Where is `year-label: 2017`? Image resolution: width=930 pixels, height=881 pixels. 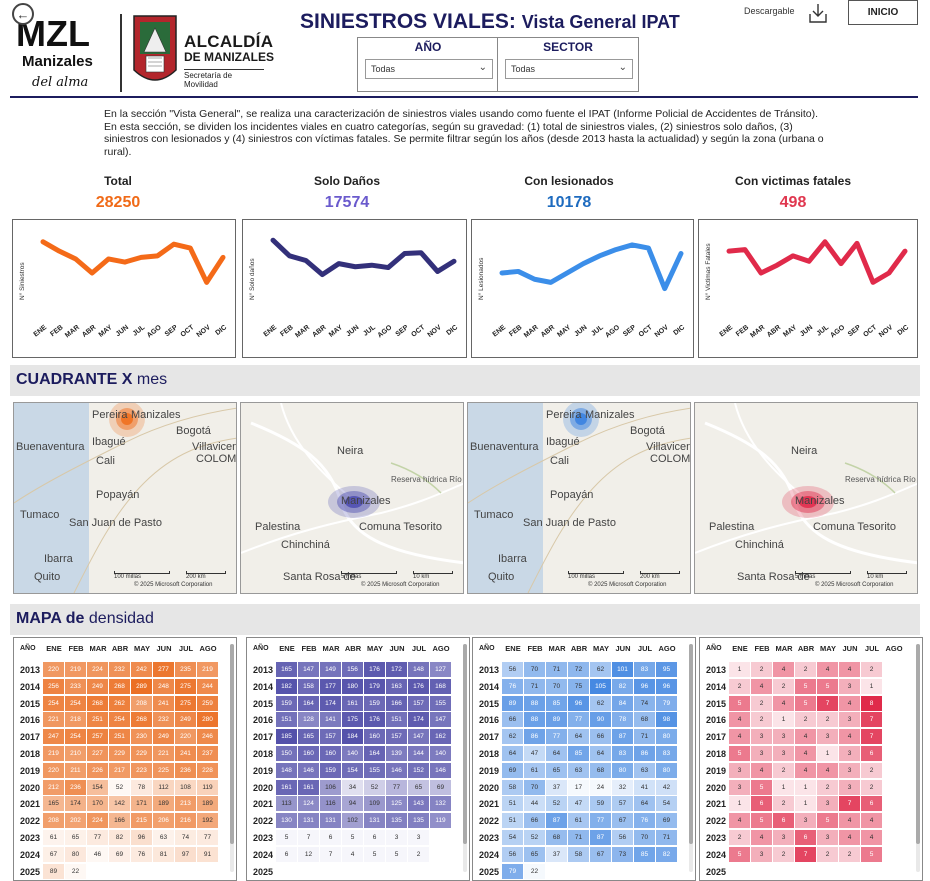
year-label: 2017 is located at coordinates (263, 737).